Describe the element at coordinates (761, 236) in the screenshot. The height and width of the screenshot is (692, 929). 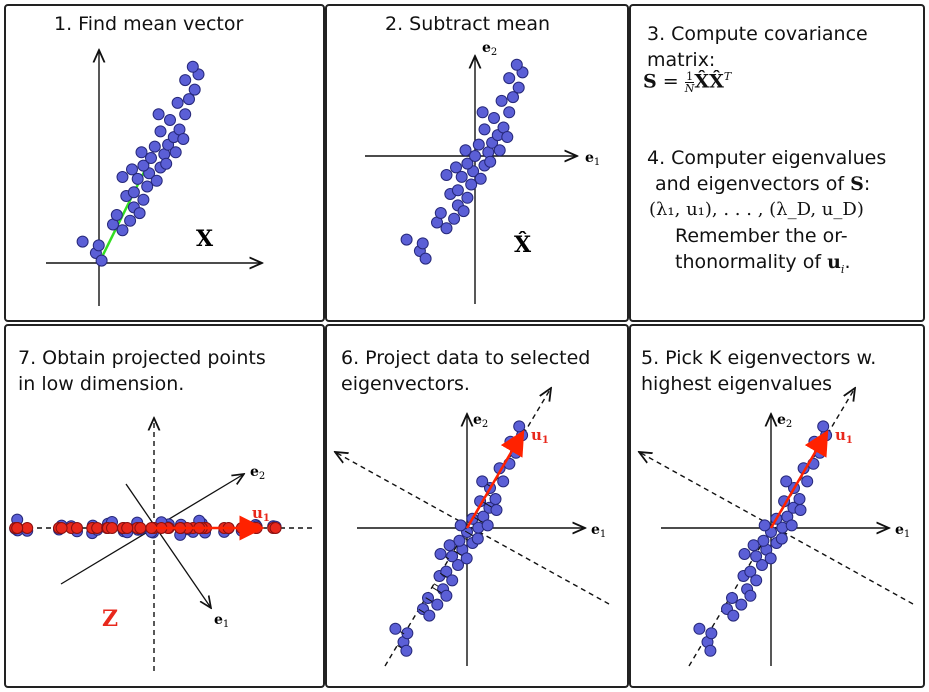
I see `step4-line4: Remember the or-` at that location.